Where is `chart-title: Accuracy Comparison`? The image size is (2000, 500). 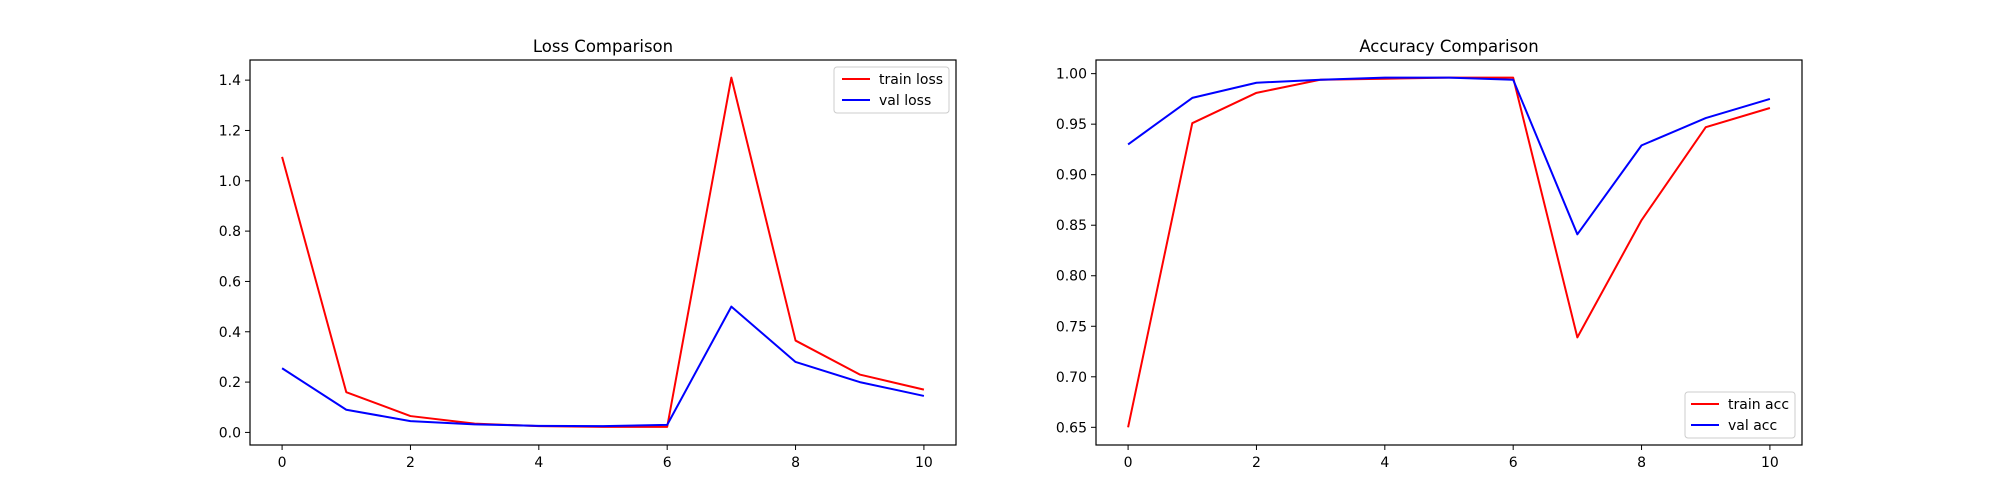
chart-title: Accuracy Comparison is located at coordinates (1448, 46).